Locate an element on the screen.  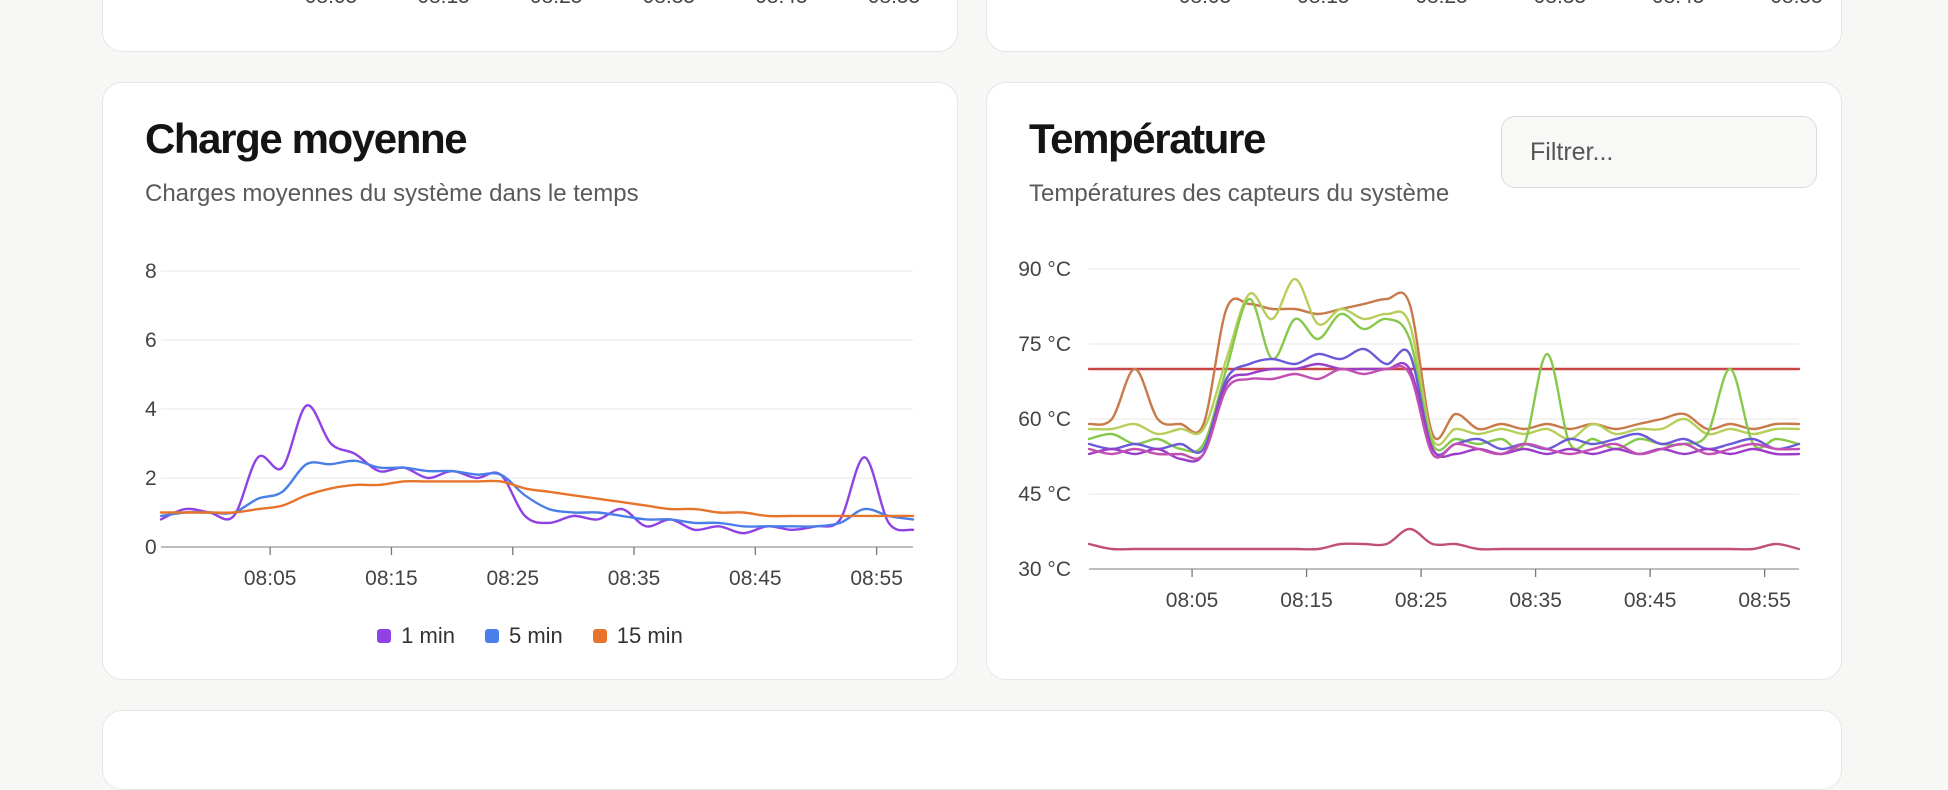
load-y-tick-label: 0 is located at coordinates (151, 547).